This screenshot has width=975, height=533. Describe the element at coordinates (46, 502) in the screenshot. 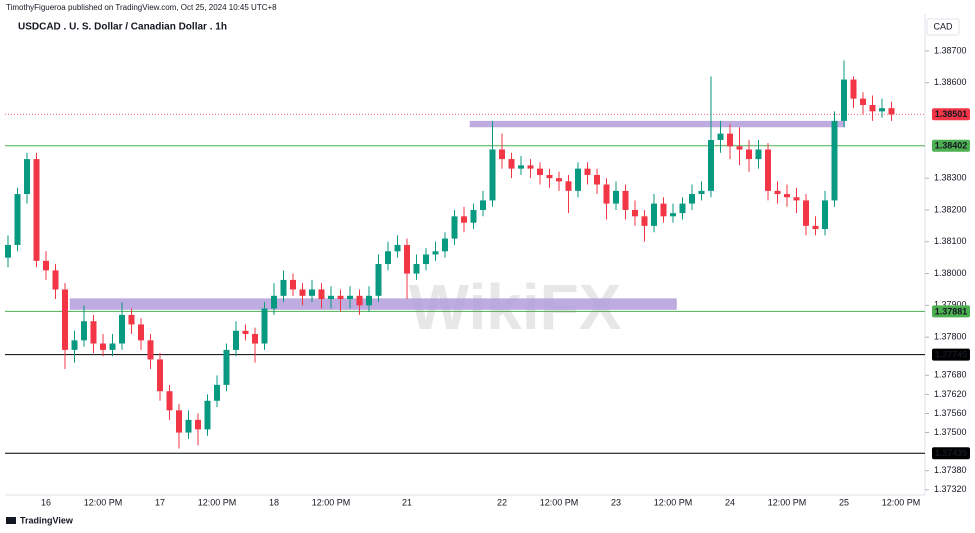

I see `x-tick-label: 16` at that location.